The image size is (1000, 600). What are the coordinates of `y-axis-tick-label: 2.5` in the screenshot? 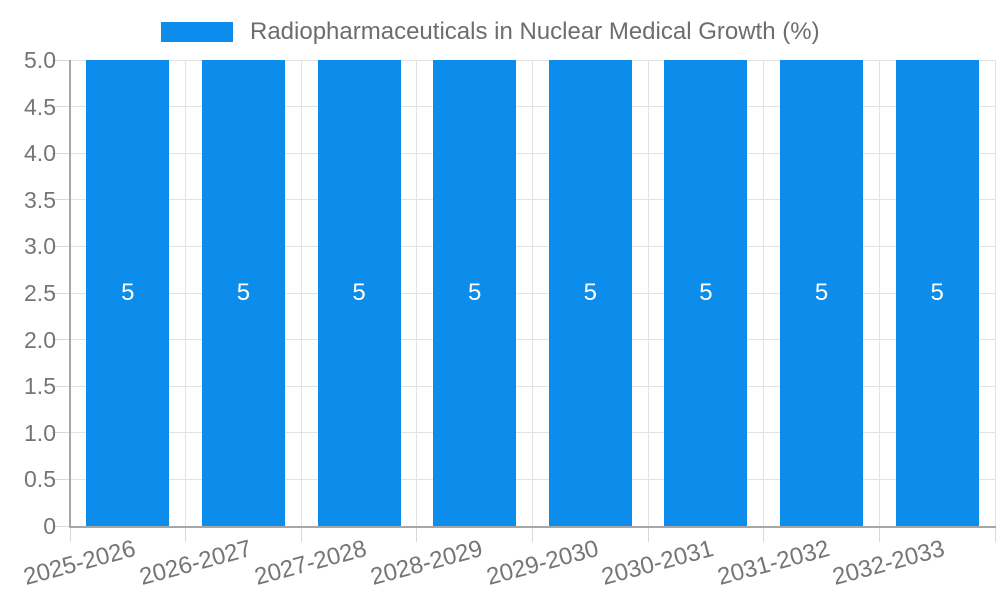 It's located at (40, 293).